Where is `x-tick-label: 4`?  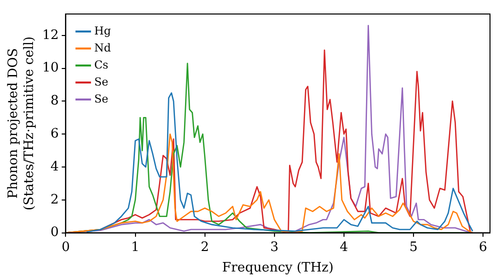 x-tick-label: 4 is located at coordinates (344, 247).